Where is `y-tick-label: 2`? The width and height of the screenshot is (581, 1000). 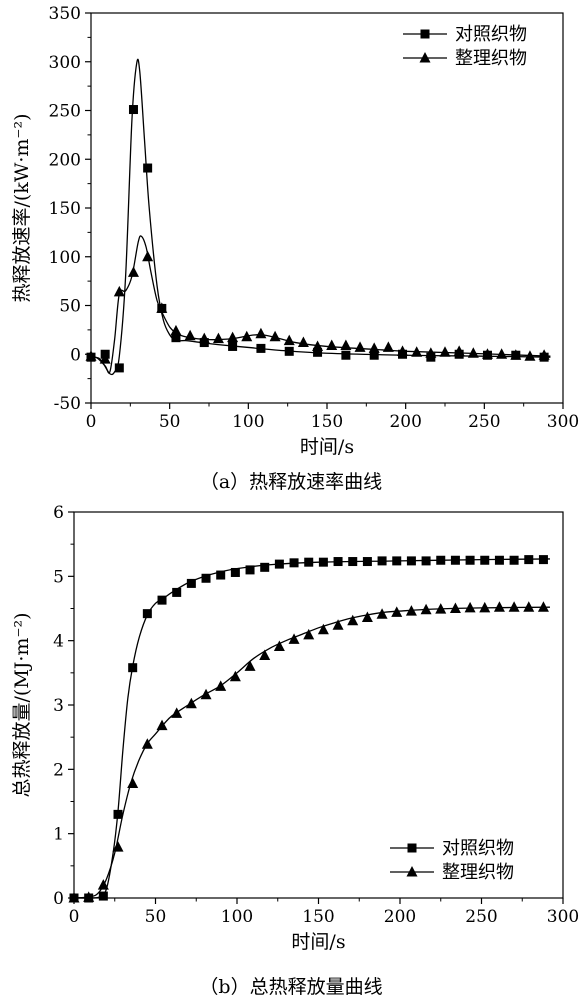 y-tick-label: 2 is located at coordinates (58, 770).